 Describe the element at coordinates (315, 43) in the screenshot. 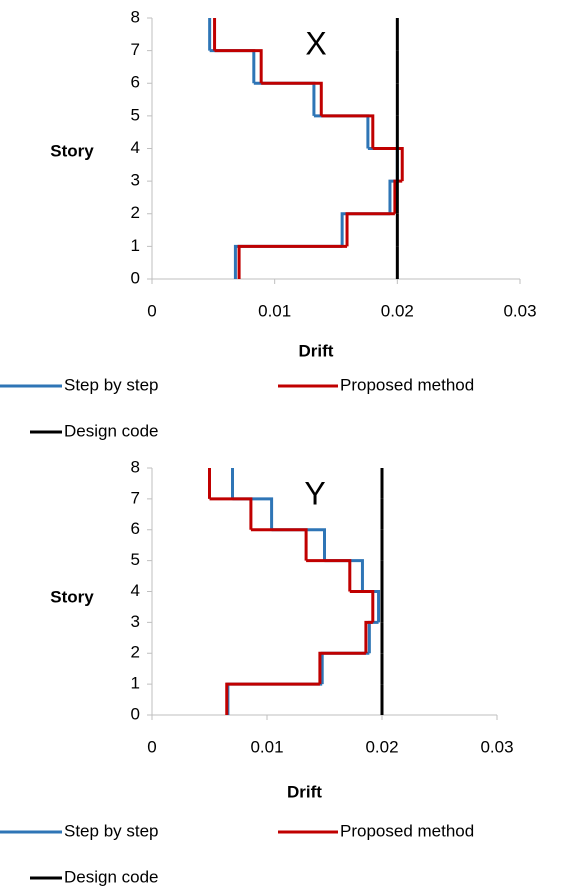

I see `annotation: X` at that location.